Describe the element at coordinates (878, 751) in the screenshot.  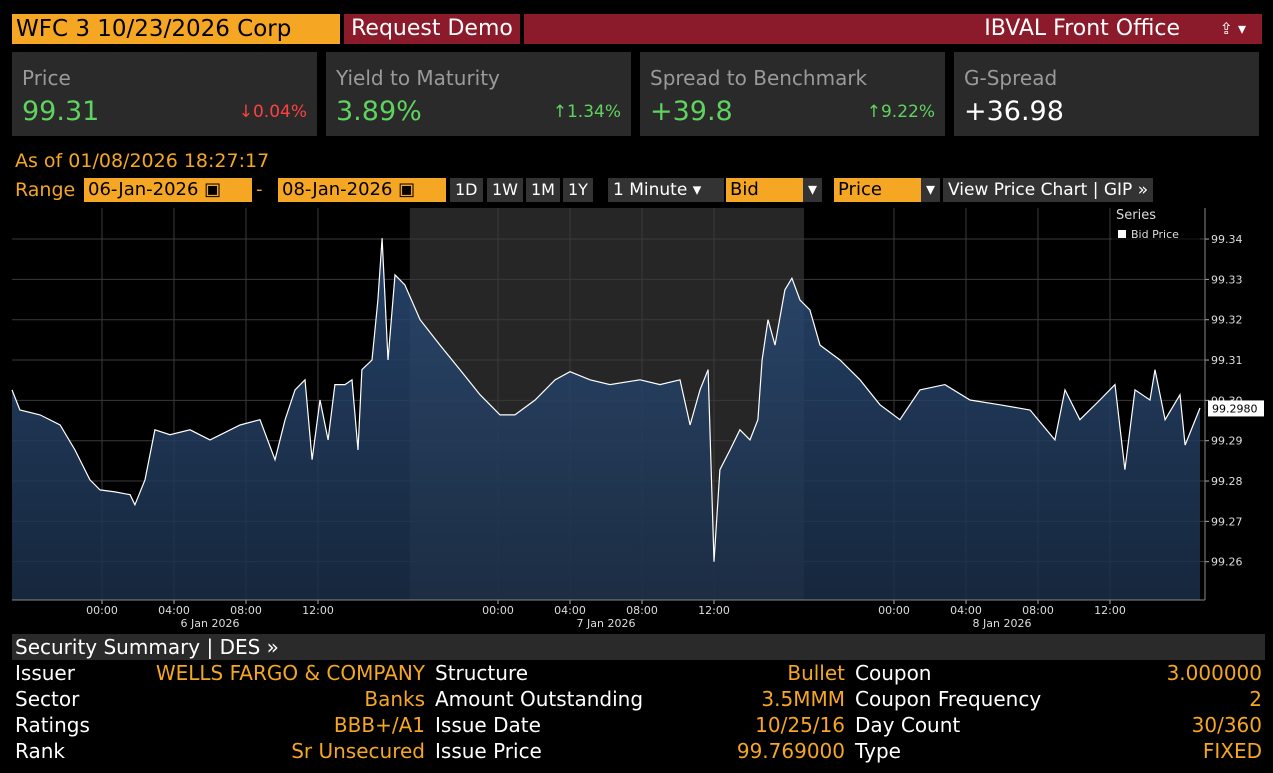
I see `summary-label: Type` at that location.